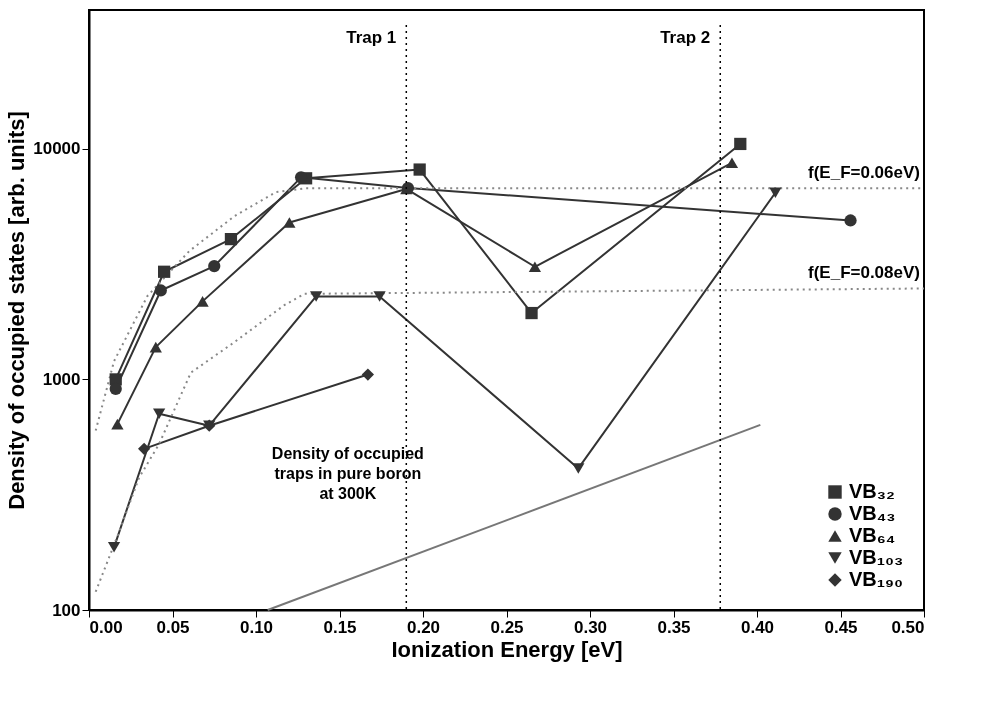 This screenshot has width=1002, height=704. I want to click on x-tick-label: 0.05, so click(173, 627).